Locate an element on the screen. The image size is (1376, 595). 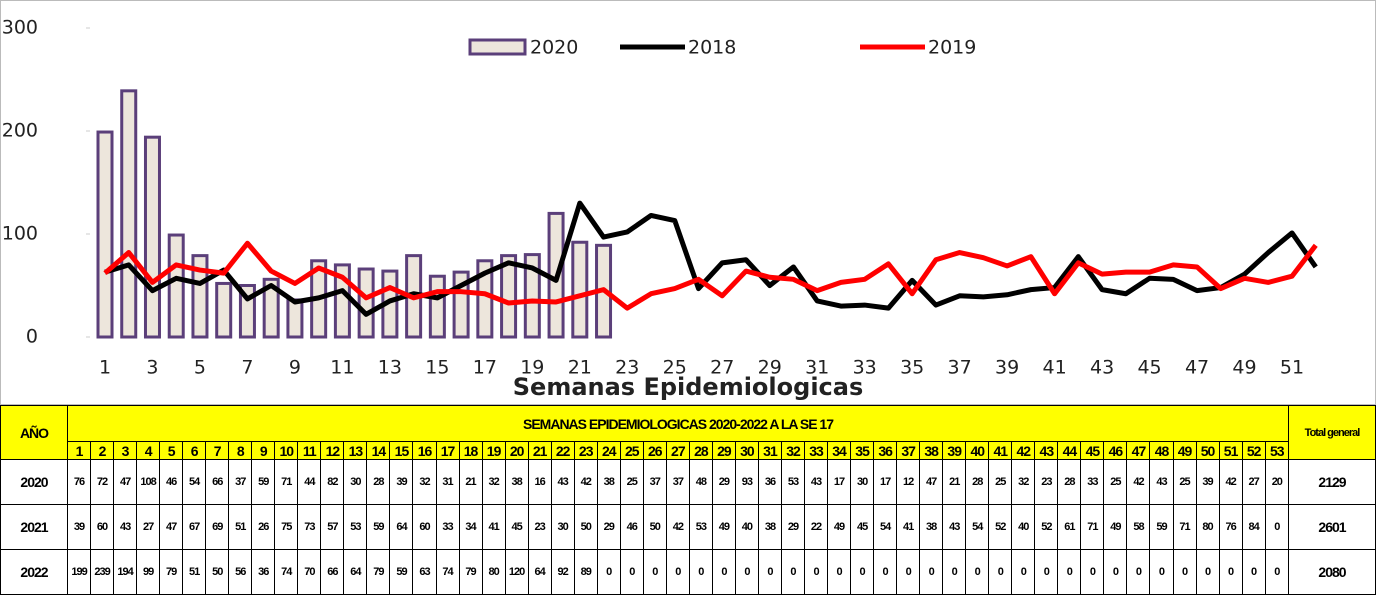
line is located at coordinates (710, 275).